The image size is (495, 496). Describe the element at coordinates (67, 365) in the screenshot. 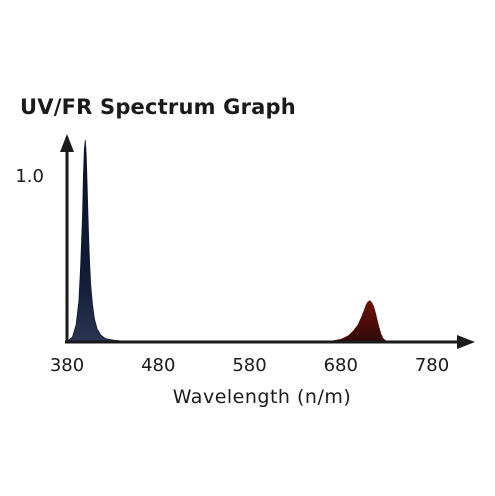

I see `x-tick-label: 380` at that location.